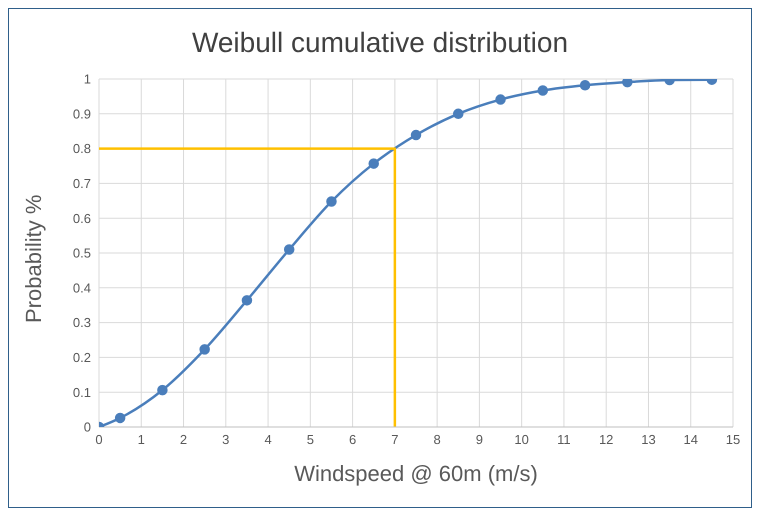 This screenshot has height=517, width=760. What do you see at coordinates (81, 218) in the screenshot?
I see `y-tick-label: 0.6` at bounding box center [81, 218].